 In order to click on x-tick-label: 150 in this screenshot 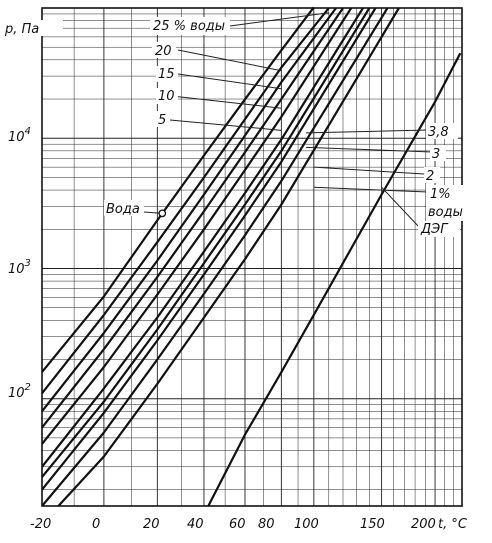, I will do `click(372, 524)`.